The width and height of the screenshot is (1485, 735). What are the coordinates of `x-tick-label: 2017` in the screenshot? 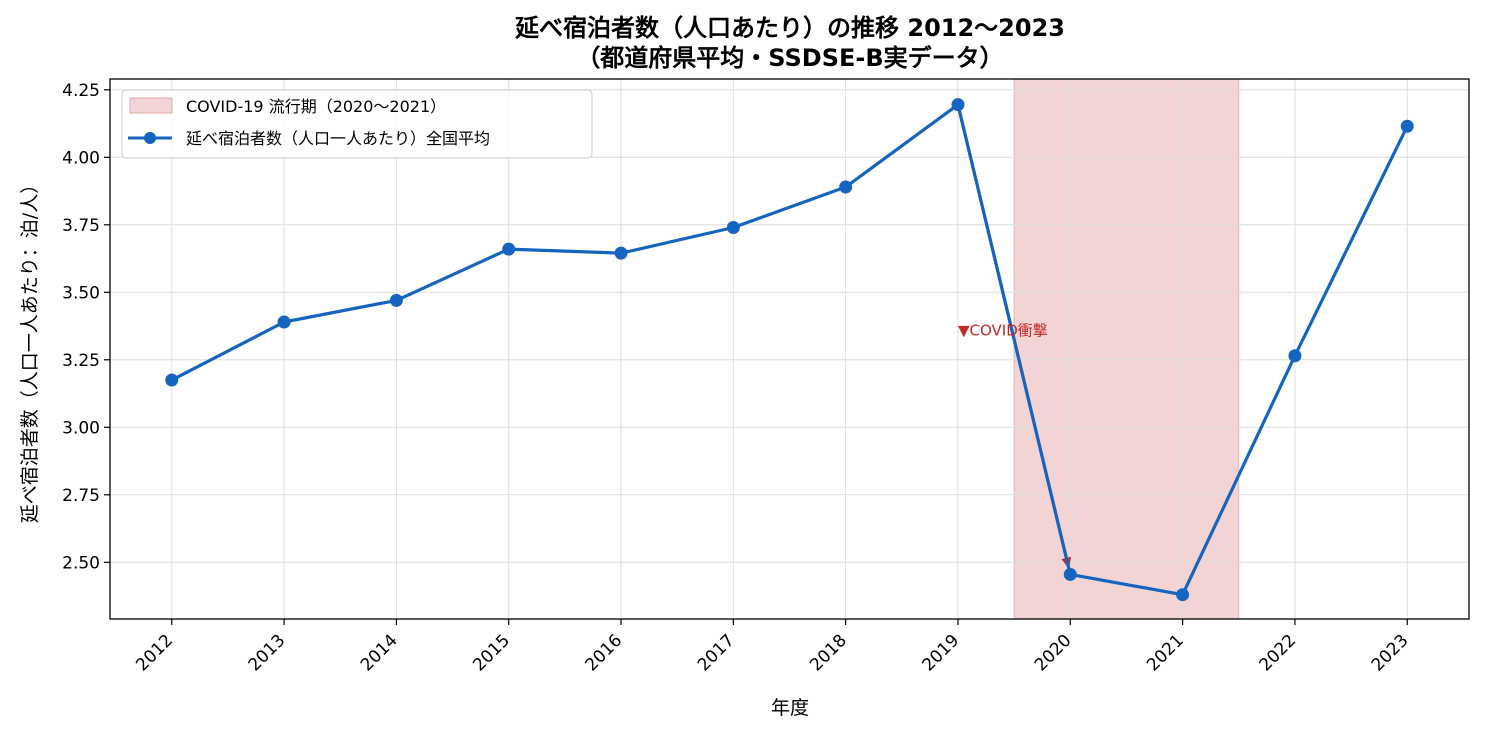 It's located at (716, 653).